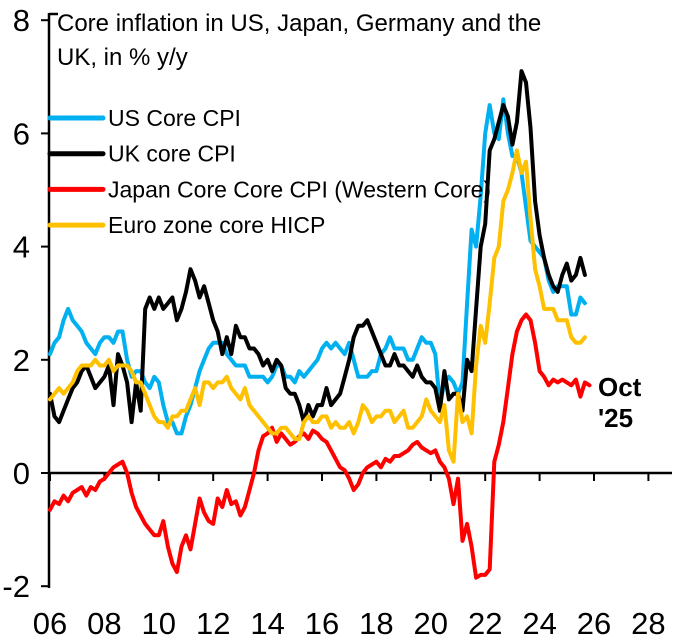 Image resolution: width=676 pixels, height=640 pixels. Describe the element at coordinates (299, 189) in the screenshot. I see `legend-label: Japan Core Core CPI (Western Core)` at that location.